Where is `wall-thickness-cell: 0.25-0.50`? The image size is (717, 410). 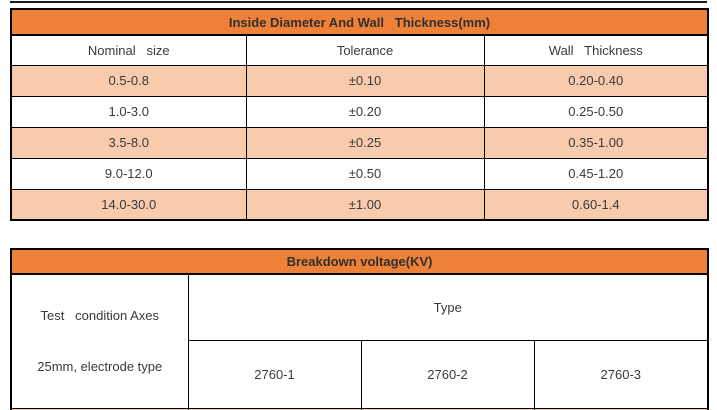
wall-thickness-cell: 0.25-0.50 is located at coordinates (596, 111).